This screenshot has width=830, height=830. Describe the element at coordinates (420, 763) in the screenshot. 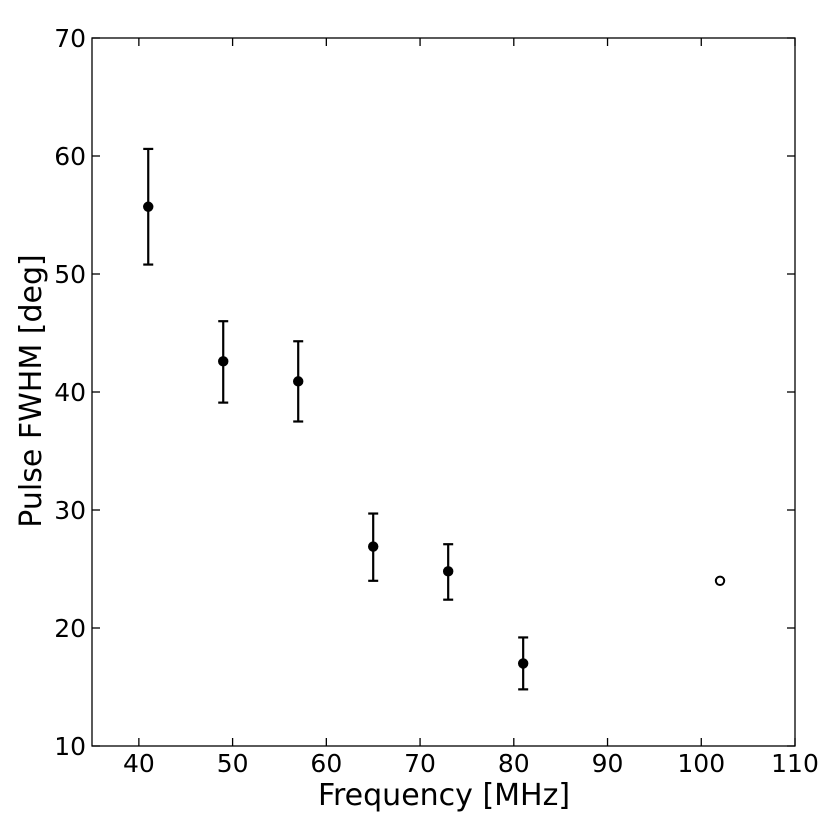

I see `x-tick-label: 70` at that location.